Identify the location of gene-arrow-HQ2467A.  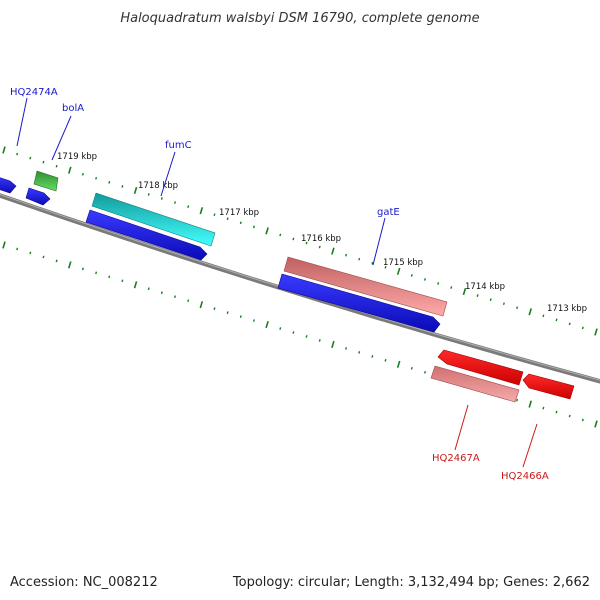
(475, 384).